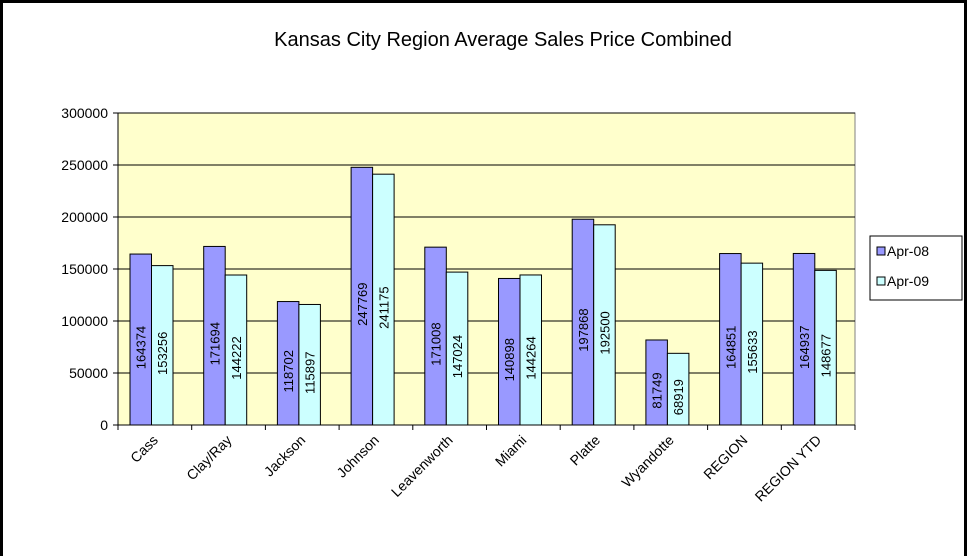 This screenshot has width=969, height=556. What do you see at coordinates (141, 347) in the screenshot?
I see `value-label: 164374` at bounding box center [141, 347].